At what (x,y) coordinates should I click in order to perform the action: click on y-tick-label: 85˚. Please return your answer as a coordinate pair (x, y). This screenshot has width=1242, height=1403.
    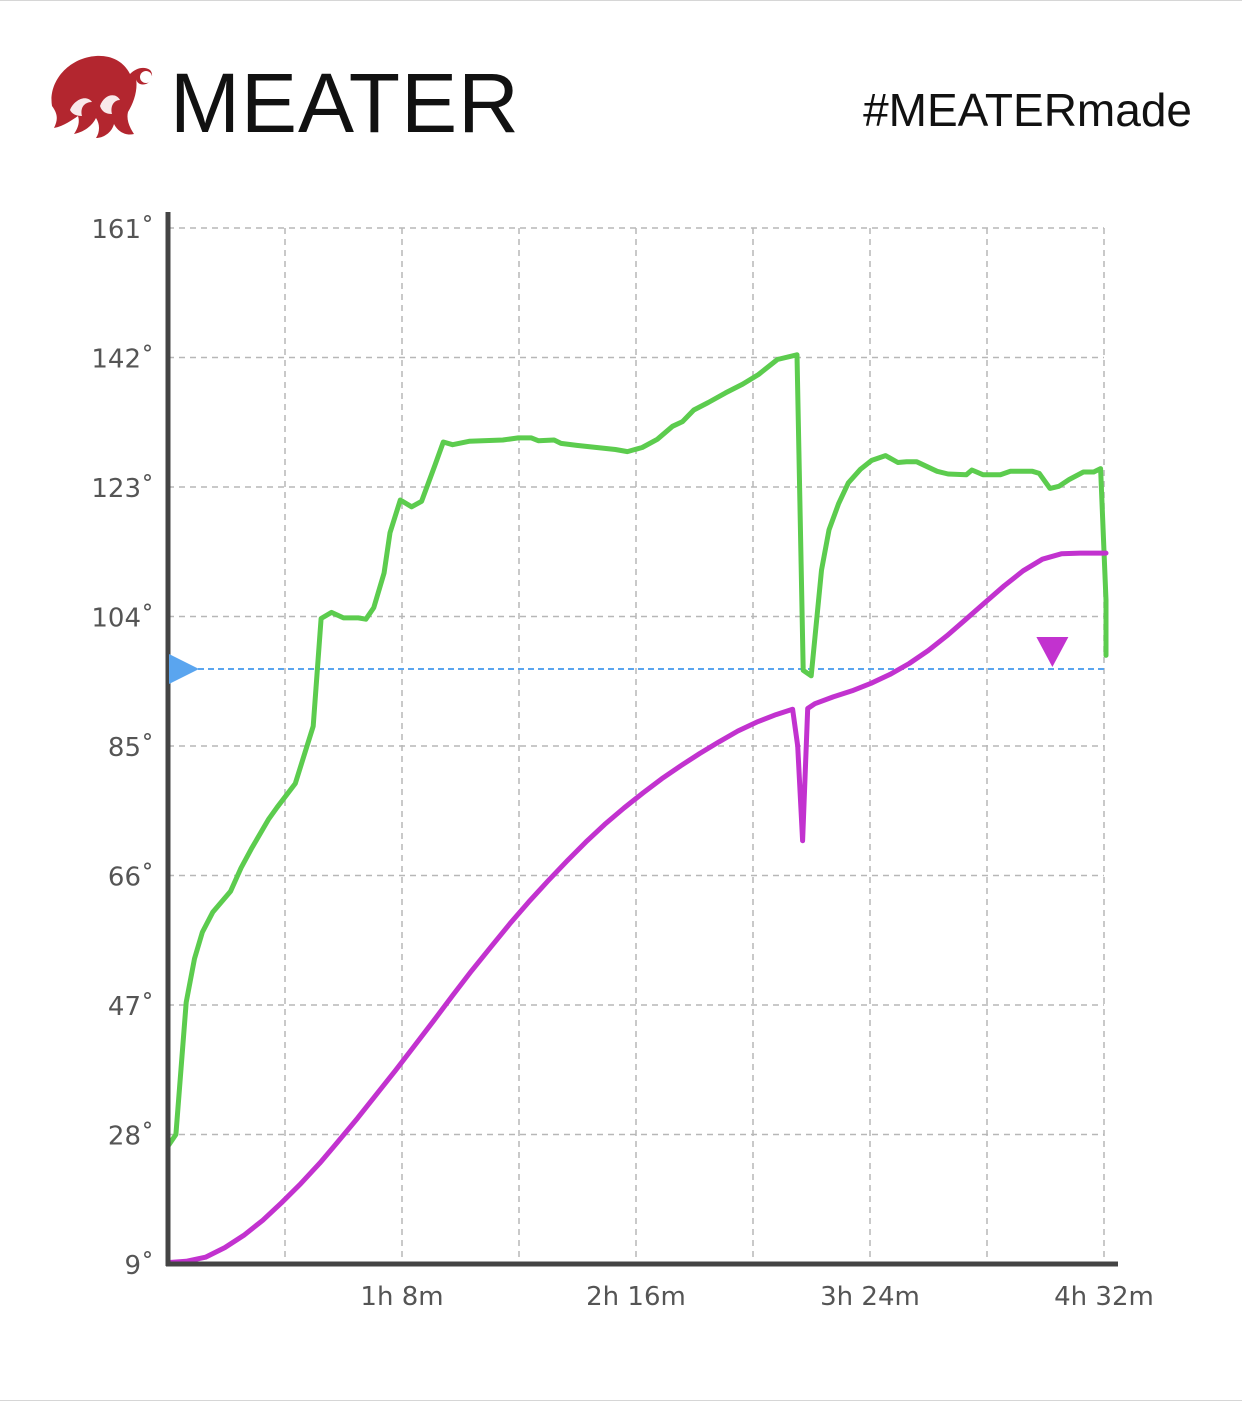
    Looking at the image, I should click on (131, 748).